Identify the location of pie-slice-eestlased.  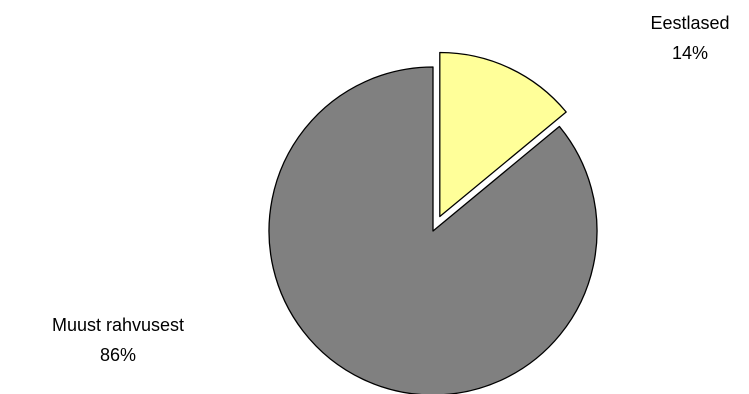
(503, 134).